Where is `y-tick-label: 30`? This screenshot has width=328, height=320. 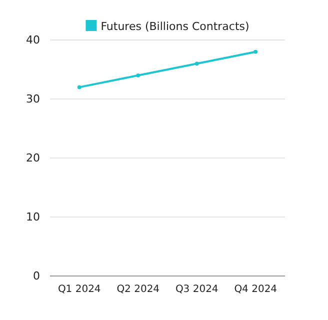
y-tick-label: 30 is located at coordinates (33, 99).